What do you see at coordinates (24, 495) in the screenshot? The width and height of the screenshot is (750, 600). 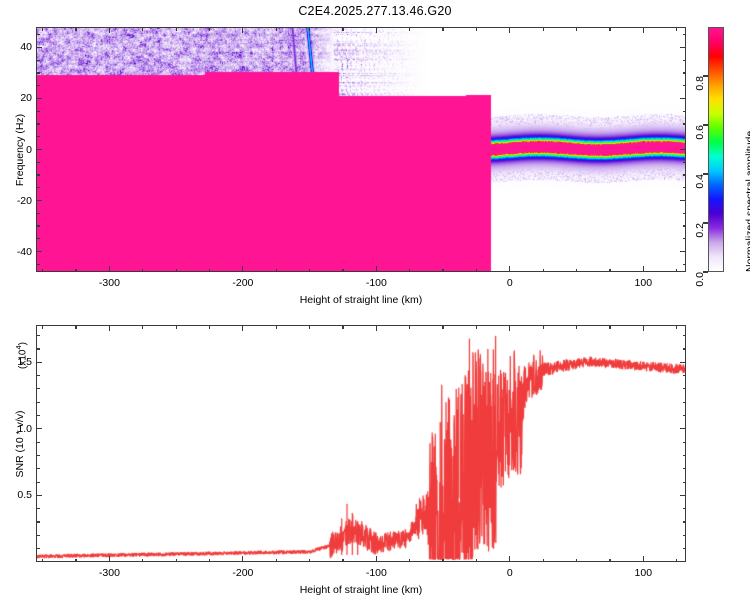 I see `snr-yticklabel: 0.5` at bounding box center [24, 495].